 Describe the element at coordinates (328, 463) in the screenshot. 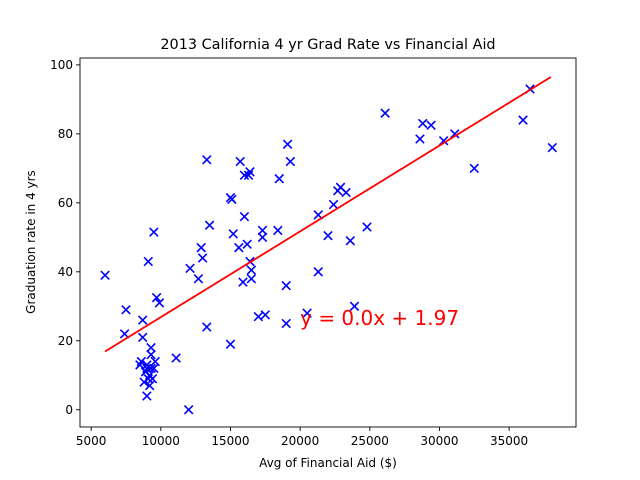

I see `x-axis-label: Avg of Financial Aid ($)` at that location.